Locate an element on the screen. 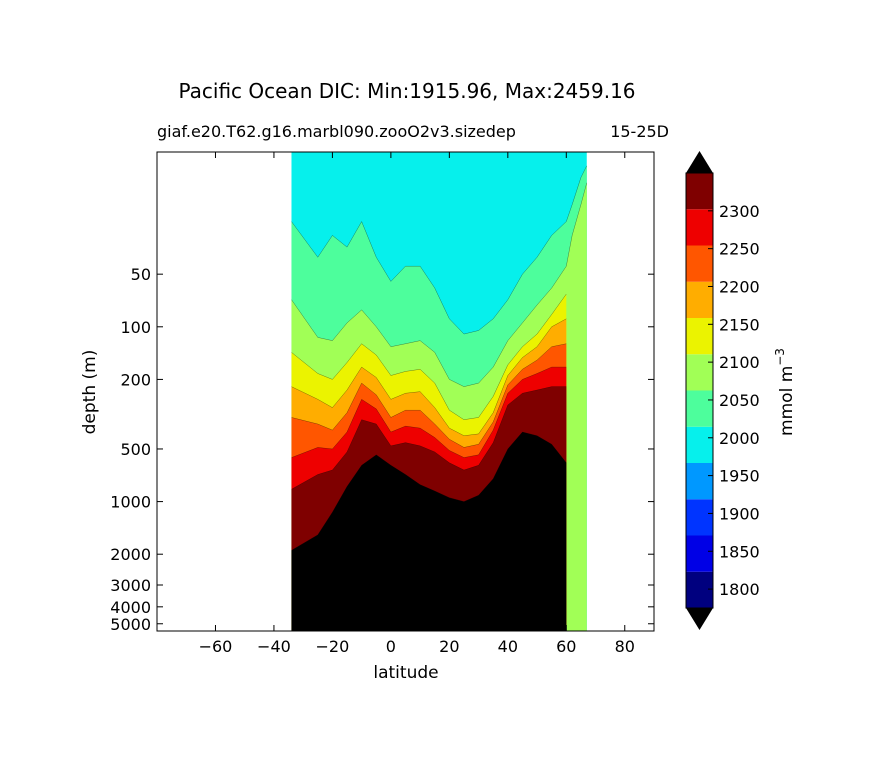  colorbar-tick-label: 2300 is located at coordinates (739, 211).